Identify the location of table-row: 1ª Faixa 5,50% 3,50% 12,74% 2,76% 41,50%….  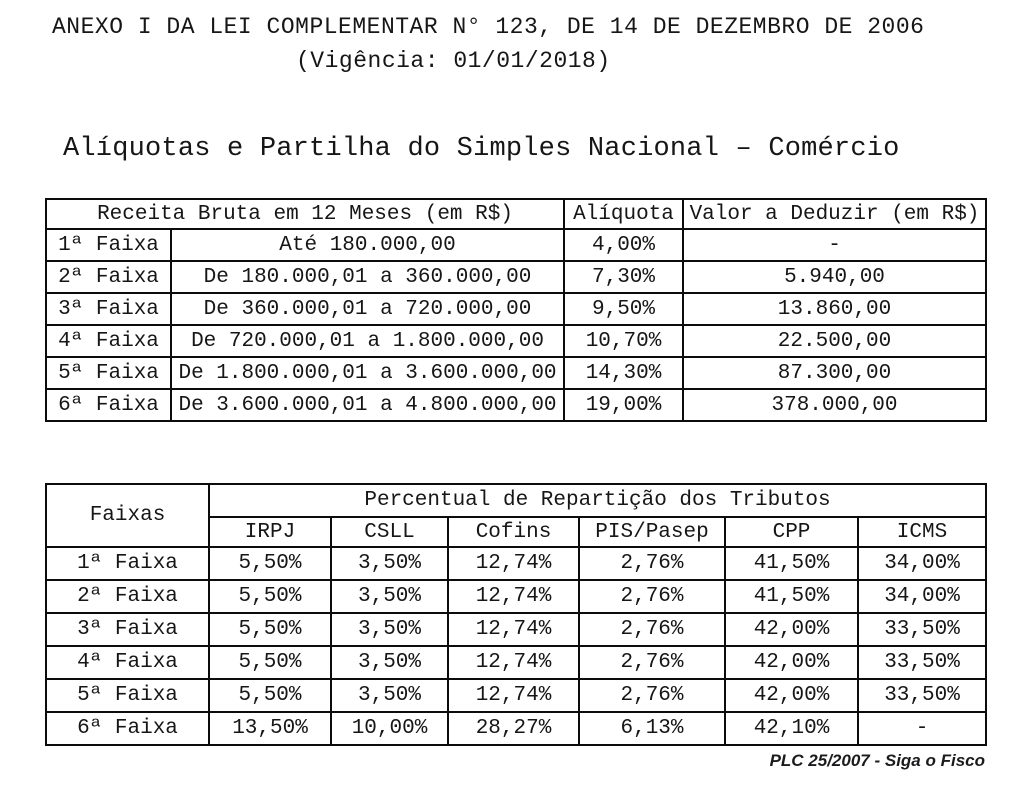
(516, 563).